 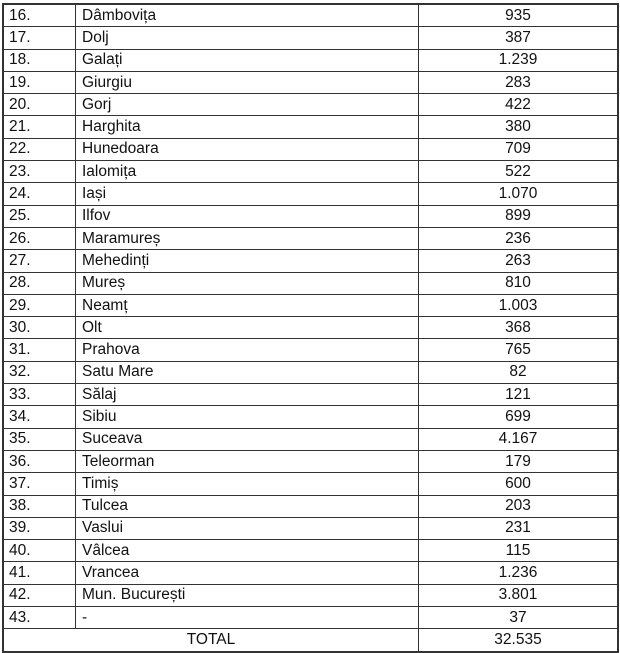 What do you see at coordinates (518, 595) in the screenshot?
I see `county-value: 3.801` at bounding box center [518, 595].